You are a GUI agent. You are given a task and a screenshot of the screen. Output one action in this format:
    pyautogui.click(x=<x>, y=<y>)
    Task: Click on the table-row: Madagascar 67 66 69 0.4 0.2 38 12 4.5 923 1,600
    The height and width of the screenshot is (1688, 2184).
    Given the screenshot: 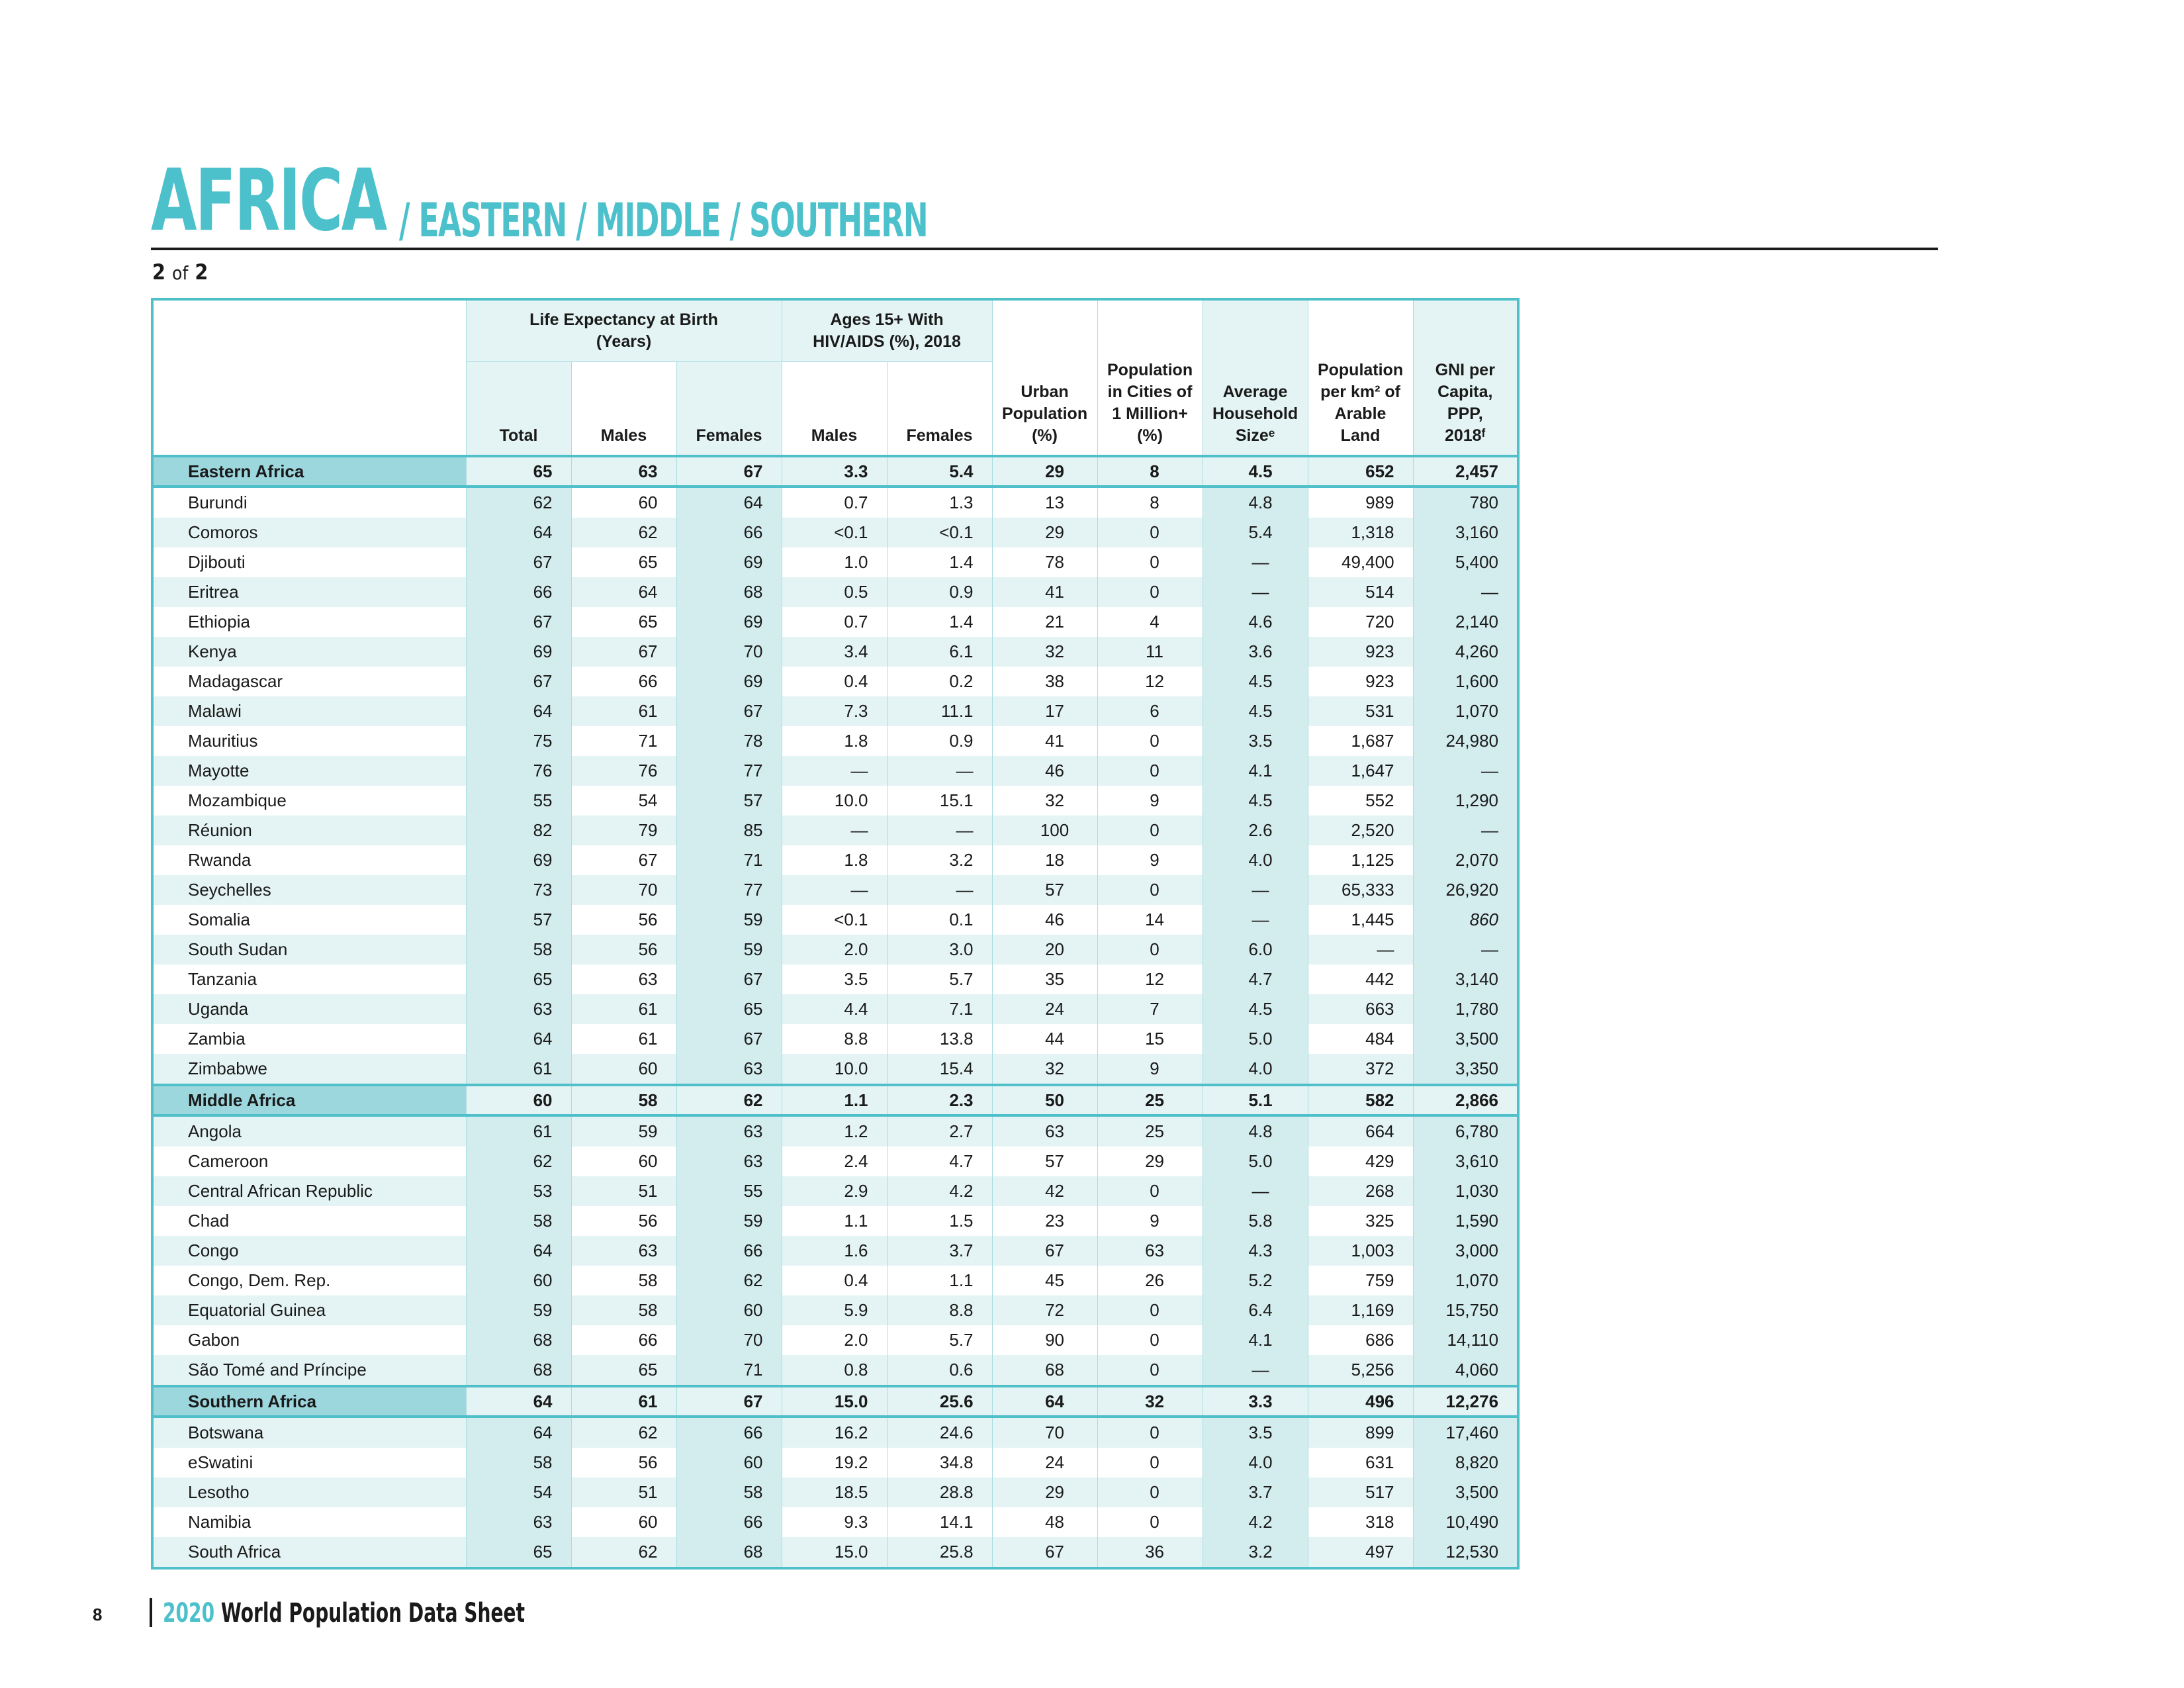 What is the action you would take?
    pyautogui.click(x=835, y=681)
    